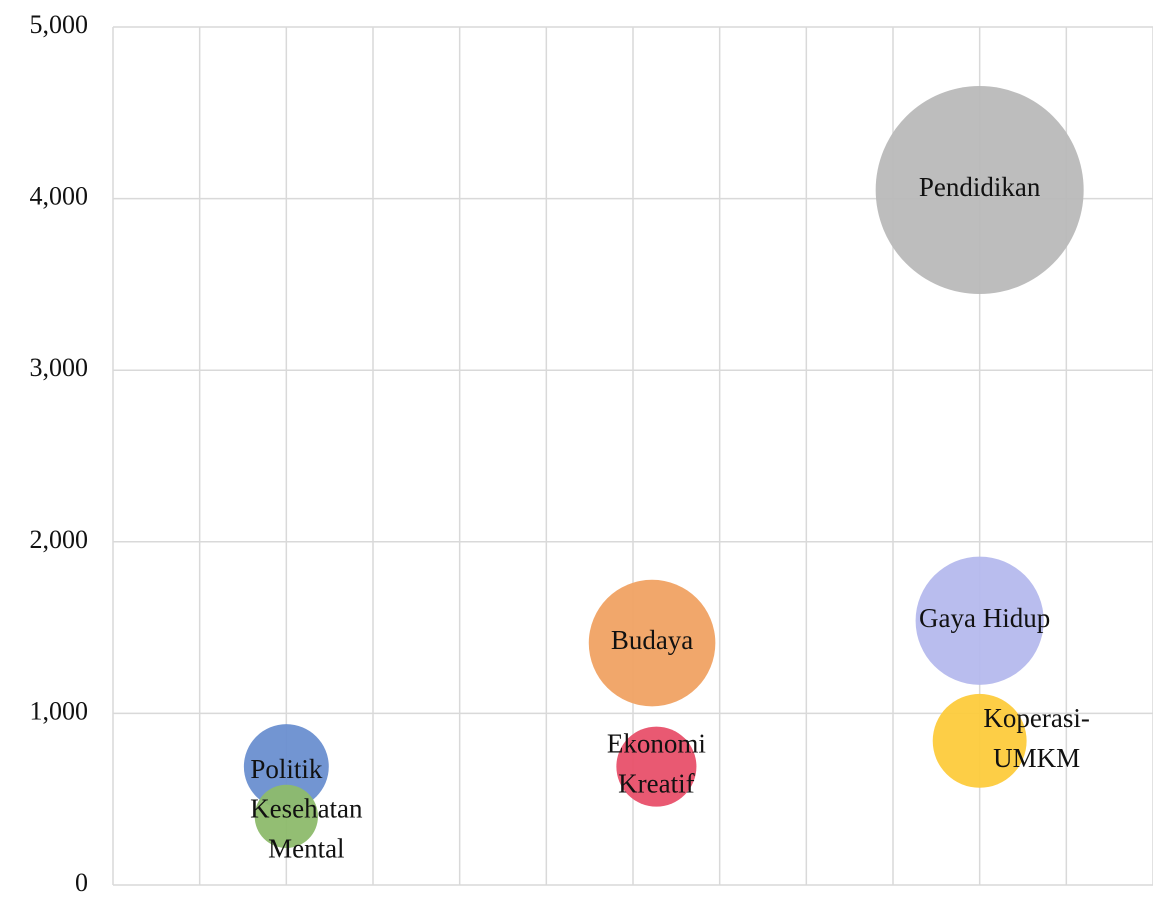 This screenshot has width=1153, height=898. I want to click on y-tick-label: 5,000, so click(59, 24).